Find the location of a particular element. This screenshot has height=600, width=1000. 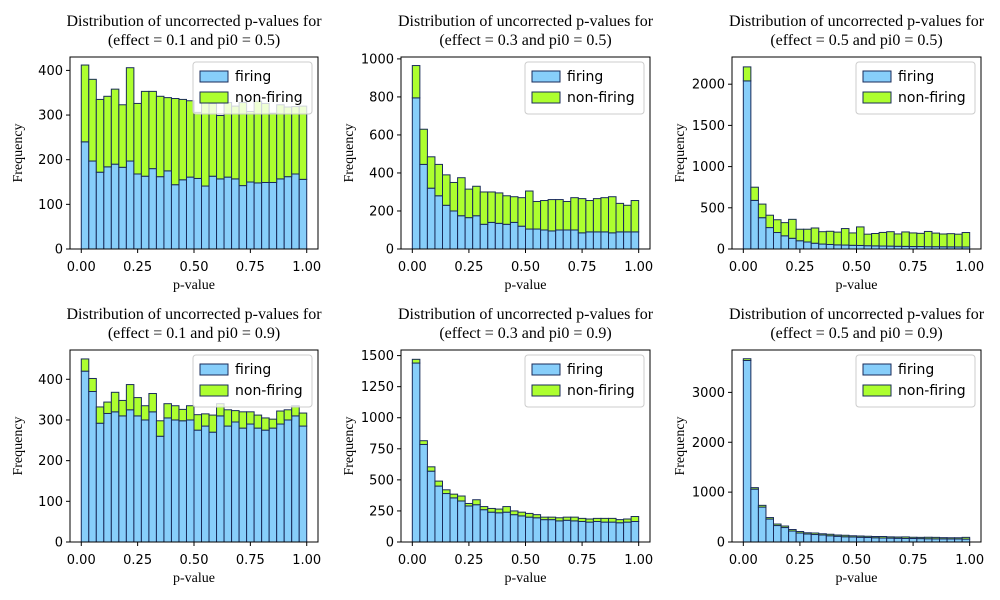

x-tick-label: 0.75 is located at coordinates (250, 560).